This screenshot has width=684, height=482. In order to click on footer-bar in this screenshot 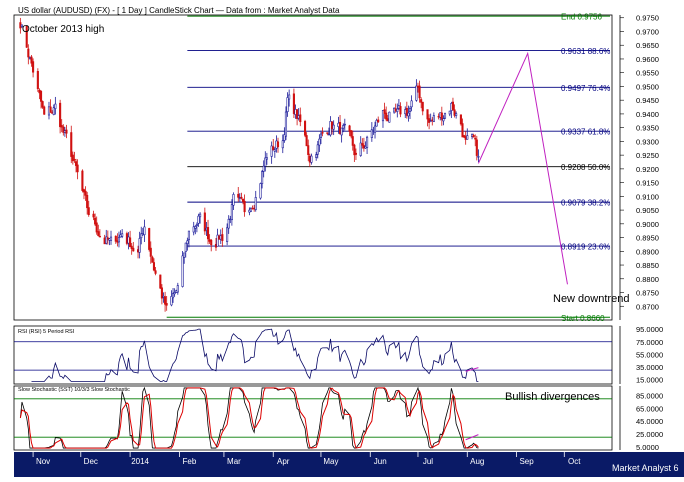, I will do `click(648, 464)`.